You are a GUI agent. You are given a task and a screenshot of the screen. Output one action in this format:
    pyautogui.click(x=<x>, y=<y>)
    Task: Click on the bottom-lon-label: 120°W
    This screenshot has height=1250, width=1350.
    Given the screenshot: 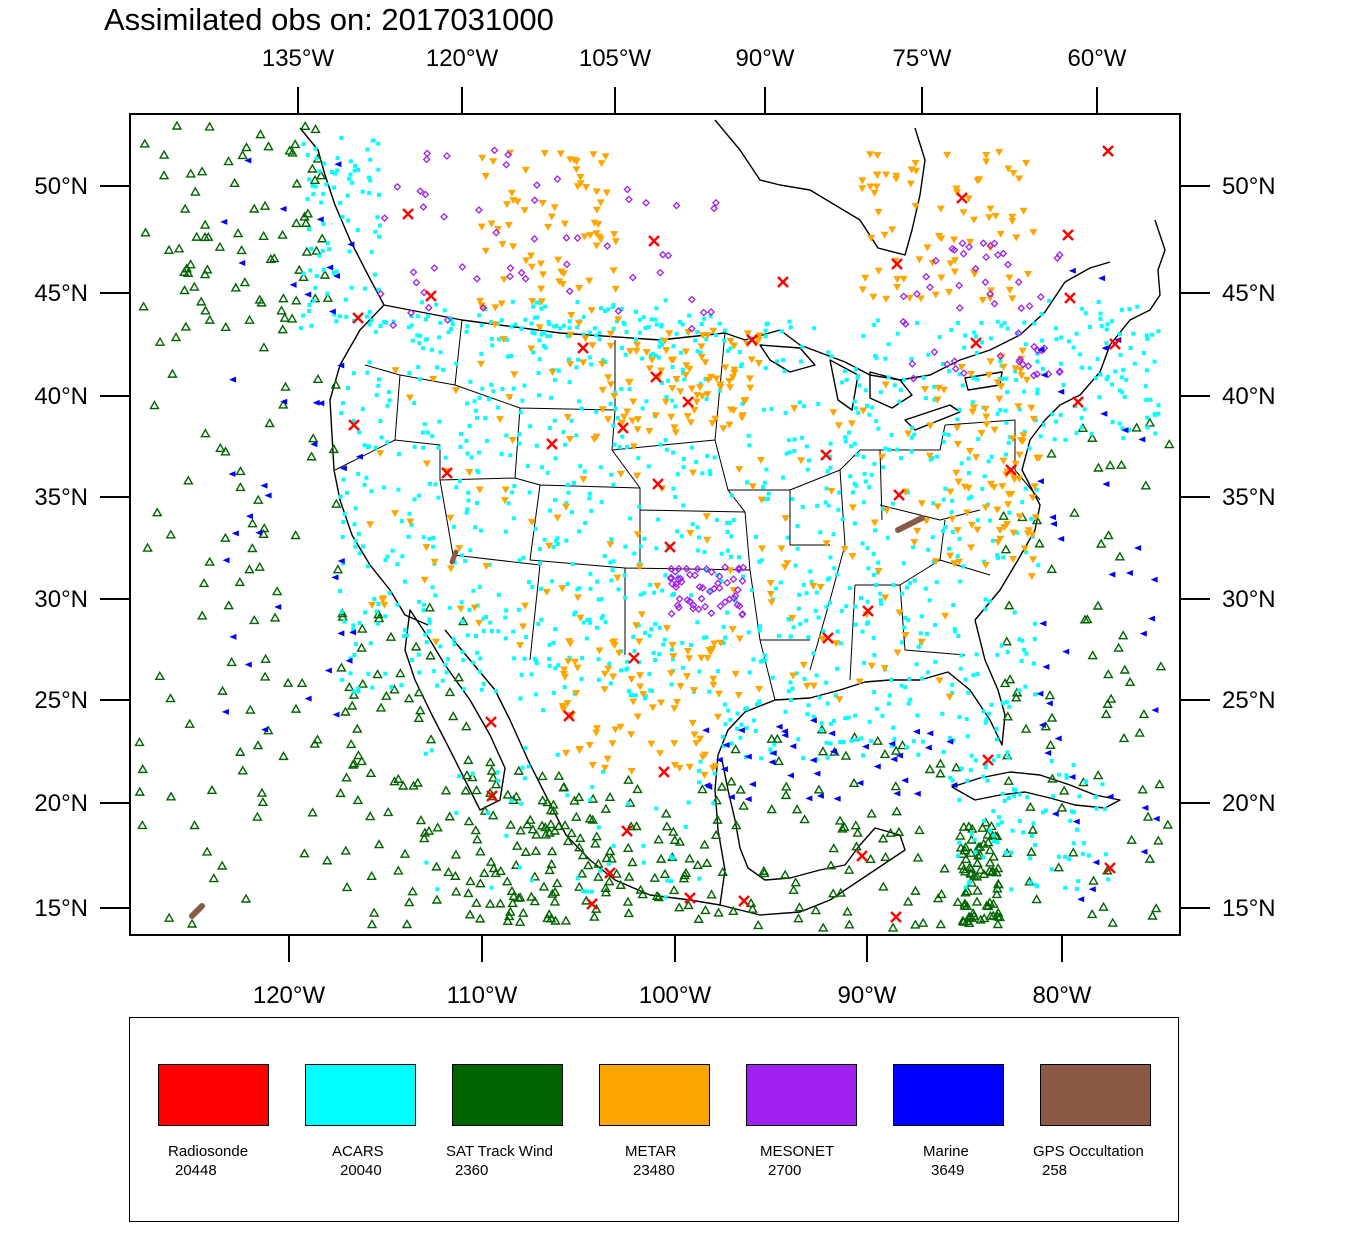 What is the action you would take?
    pyautogui.click(x=289, y=995)
    